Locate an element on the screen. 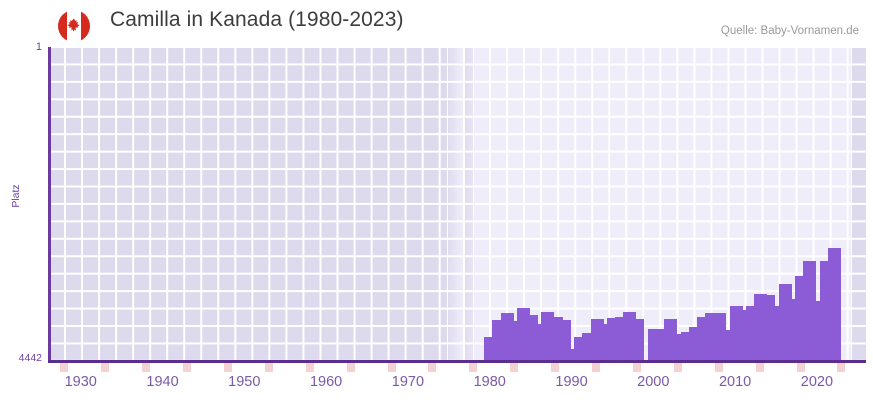 This screenshot has width=873, height=402. flag-right-band is located at coordinates (85, 26).